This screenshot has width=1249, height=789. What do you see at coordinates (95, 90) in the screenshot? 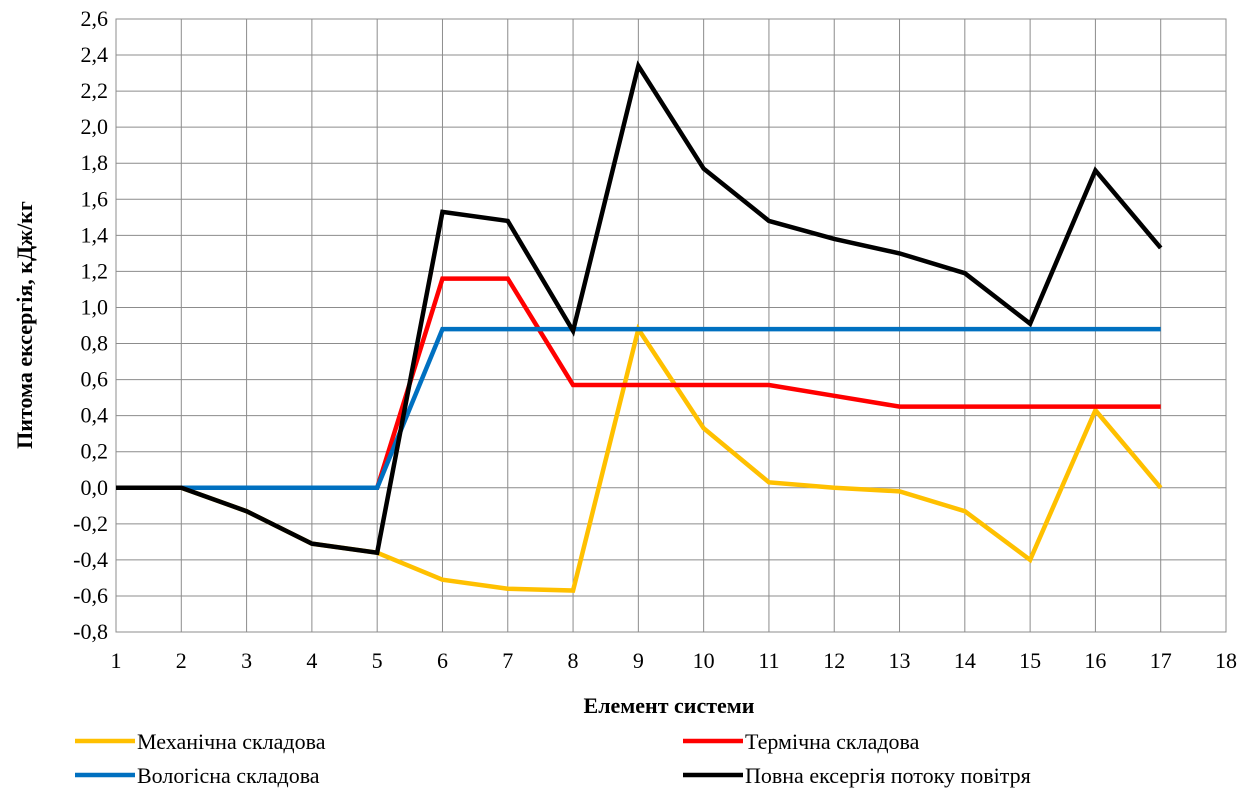
I see `y-tick-label: 2,2` at bounding box center [95, 90].